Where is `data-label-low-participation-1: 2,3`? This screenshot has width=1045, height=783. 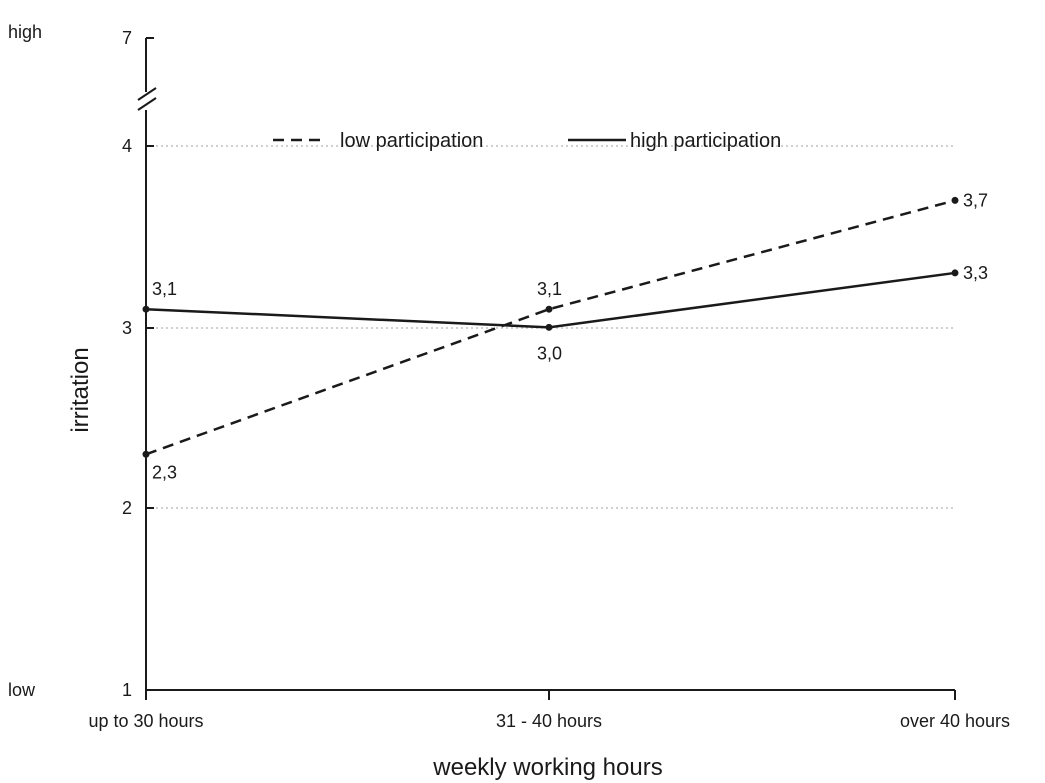 data-label-low-participation-1: 2,3 is located at coordinates (164, 472).